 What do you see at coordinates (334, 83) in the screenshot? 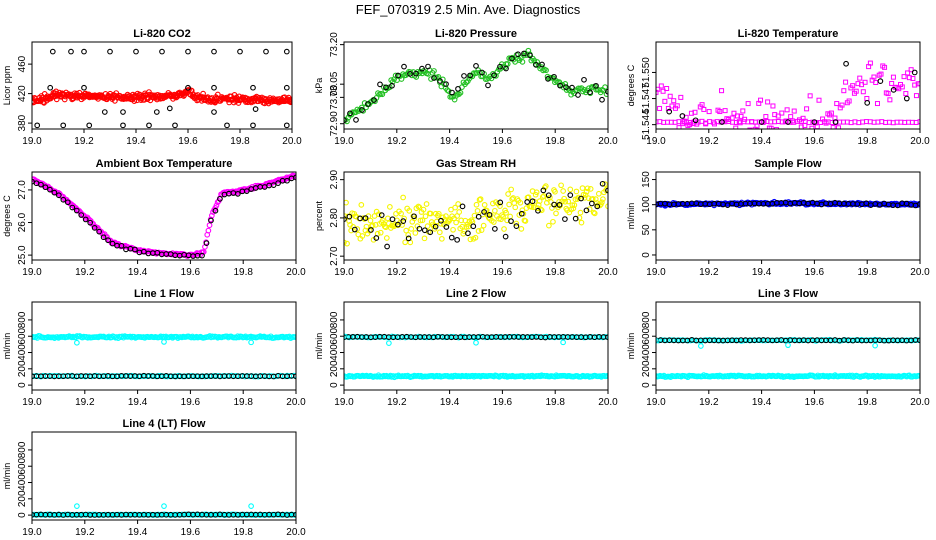
I see `y-tick-label: 73.05` at bounding box center [334, 83].